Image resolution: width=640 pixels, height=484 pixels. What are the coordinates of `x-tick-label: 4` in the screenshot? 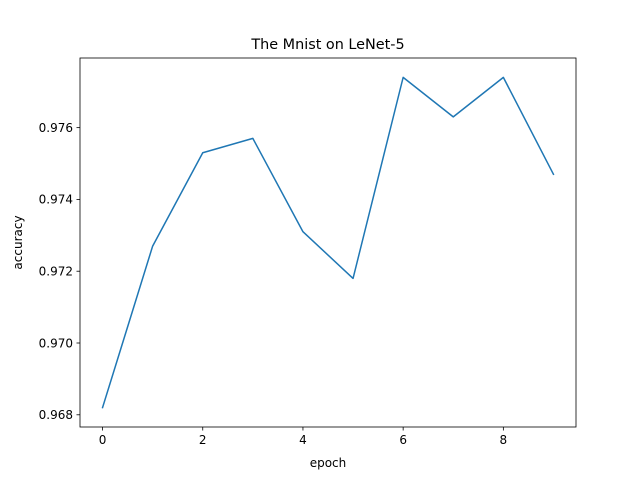 It's located at (303, 440).